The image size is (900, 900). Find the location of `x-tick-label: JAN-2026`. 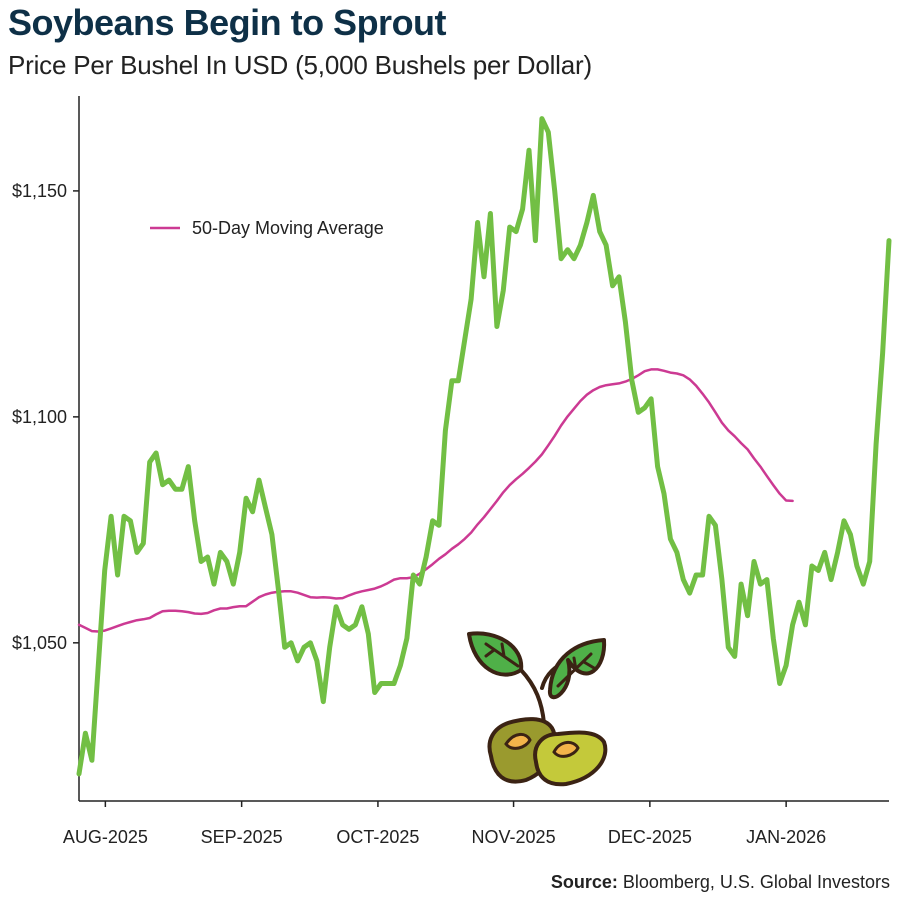

x-tick-label: JAN-2026 is located at coordinates (786, 837).